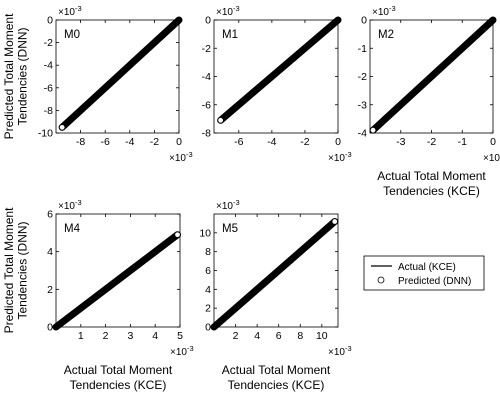 This screenshot has width=500, height=400. Describe the element at coordinates (118, 270) in the screenshot. I see `axes-box` at that location.